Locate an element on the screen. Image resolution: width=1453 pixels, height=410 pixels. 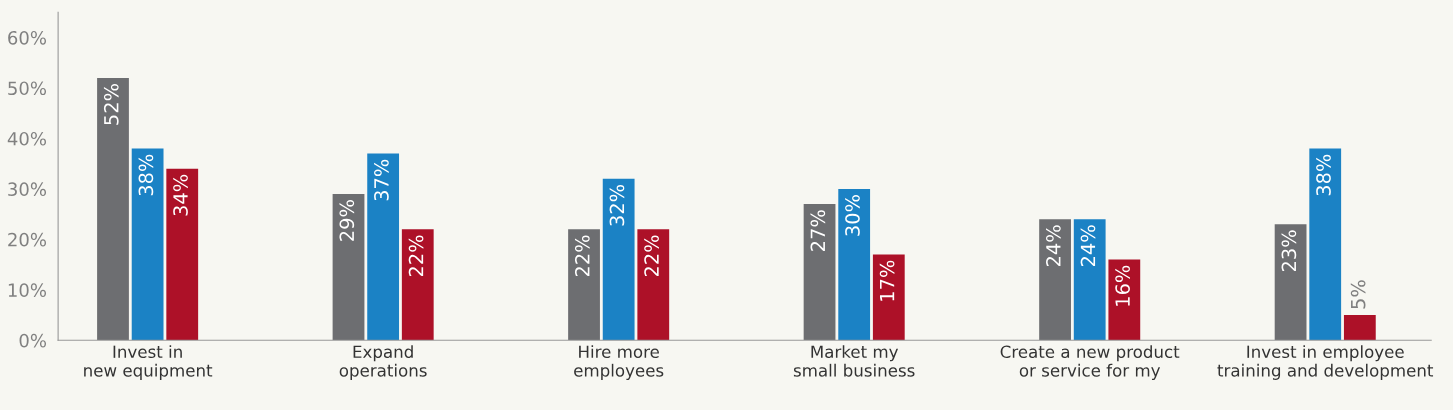
x-tick-label: Expand operations is located at coordinates (383, 362).